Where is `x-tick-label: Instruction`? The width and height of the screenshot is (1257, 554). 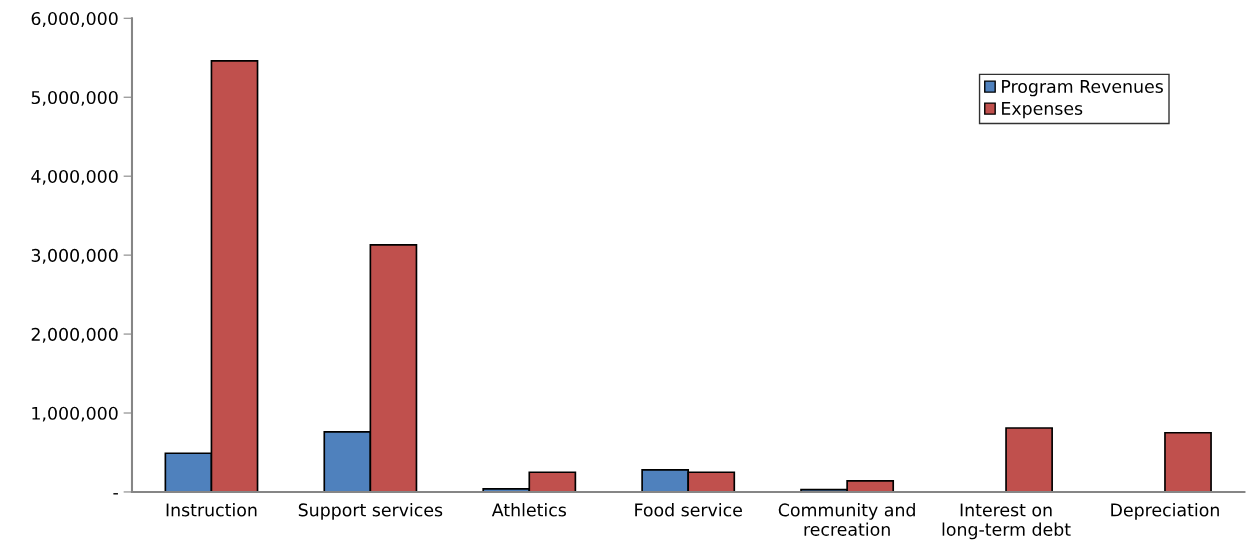 x-tick-label: Instruction is located at coordinates (211, 510).